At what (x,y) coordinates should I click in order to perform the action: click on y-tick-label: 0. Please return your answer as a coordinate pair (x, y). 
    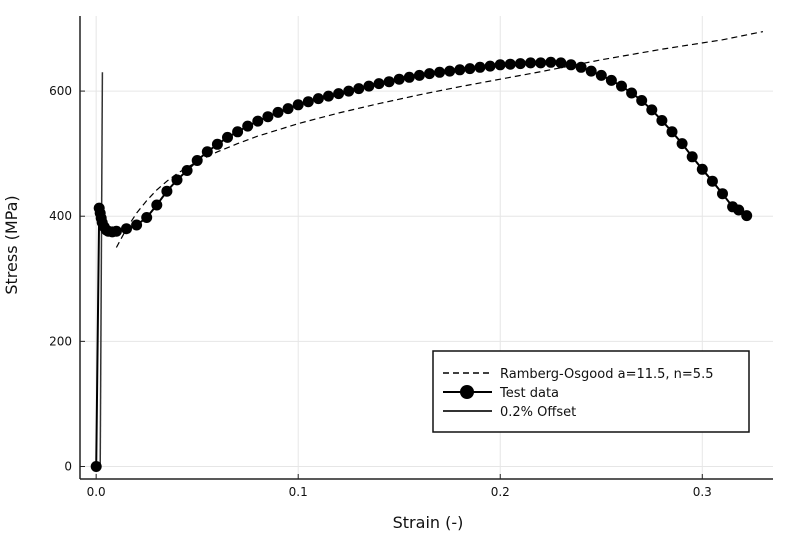
    Looking at the image, I should click on (68, 466).